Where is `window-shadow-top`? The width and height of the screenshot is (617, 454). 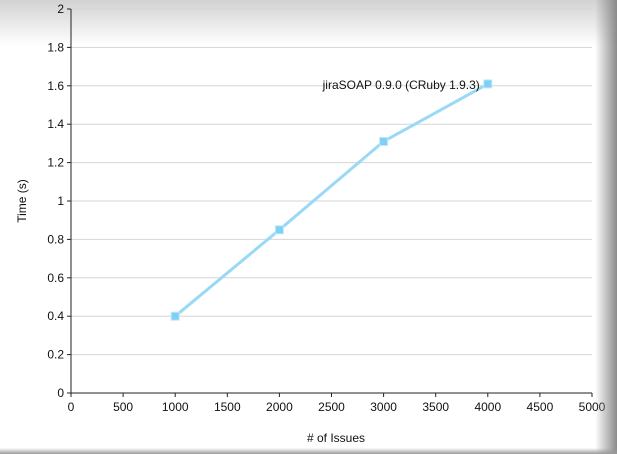 window-shadow-top is located at coordinates (308, 23).